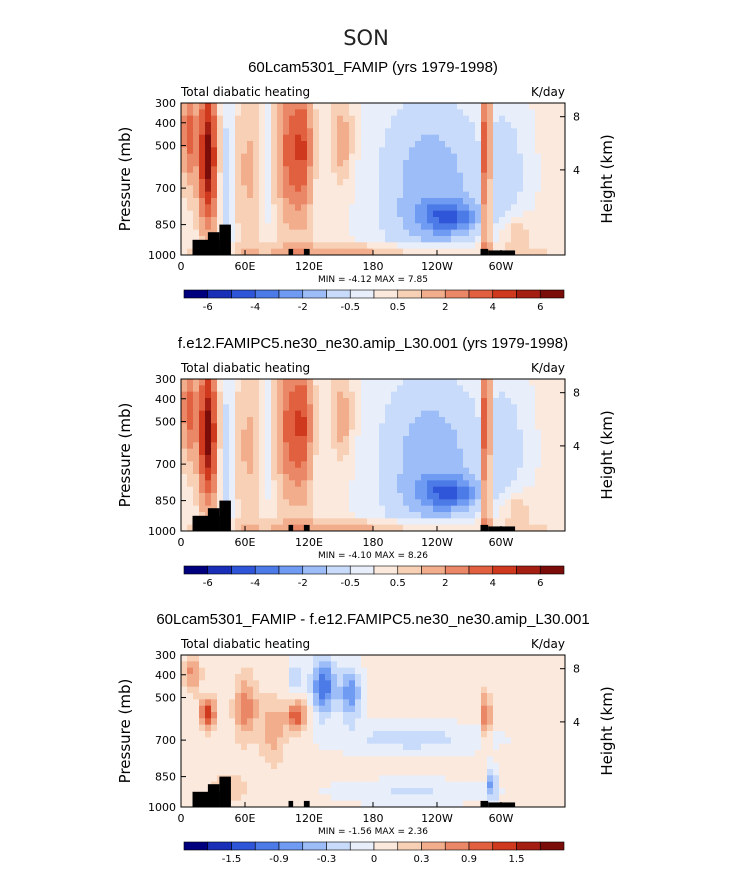  Describe the element at coordinates (350, 583) in the screenshot. I see `colorbar-label: -0.5` at that location.